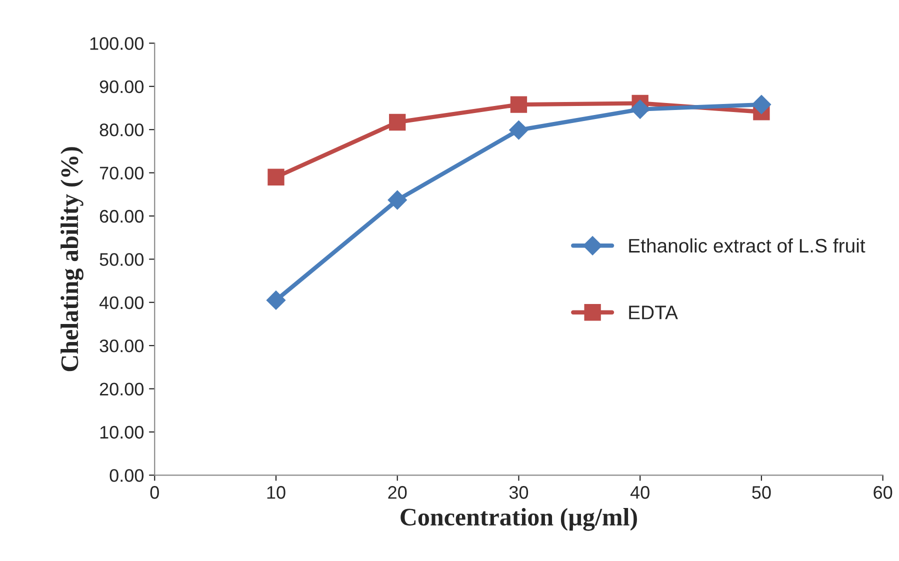 This screenshot has width=899, height=561. What do you see at coordinates (653, 313) in the screenshot?
I see `legend-label: EDTA` at bounding box center [653, 313].